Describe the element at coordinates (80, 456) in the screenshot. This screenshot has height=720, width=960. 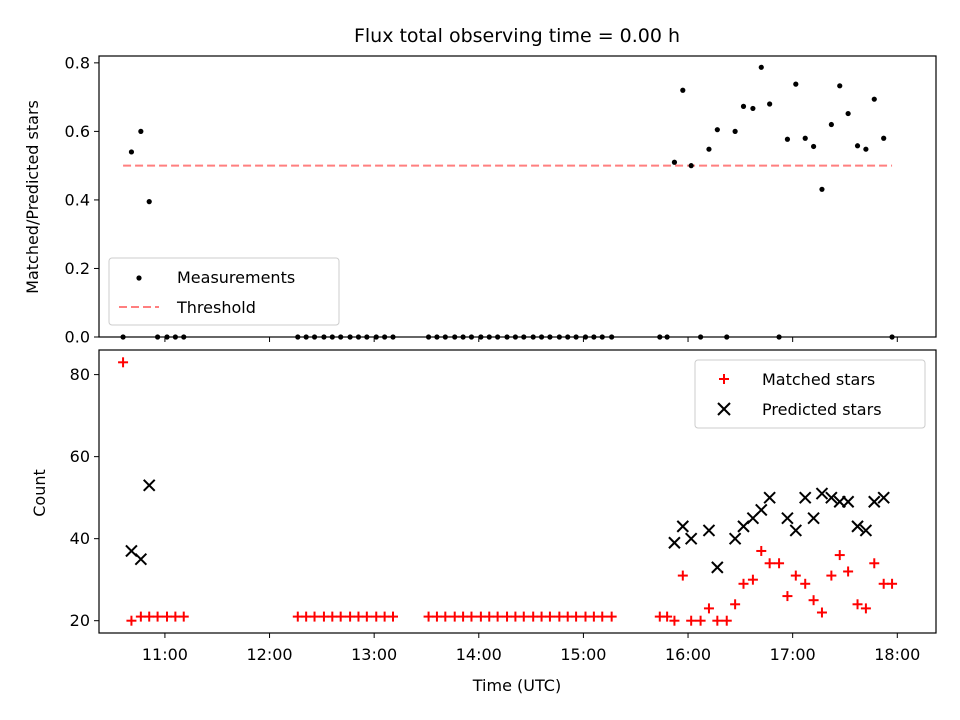
I see `bottom-y-tick-label: 60` at that location.